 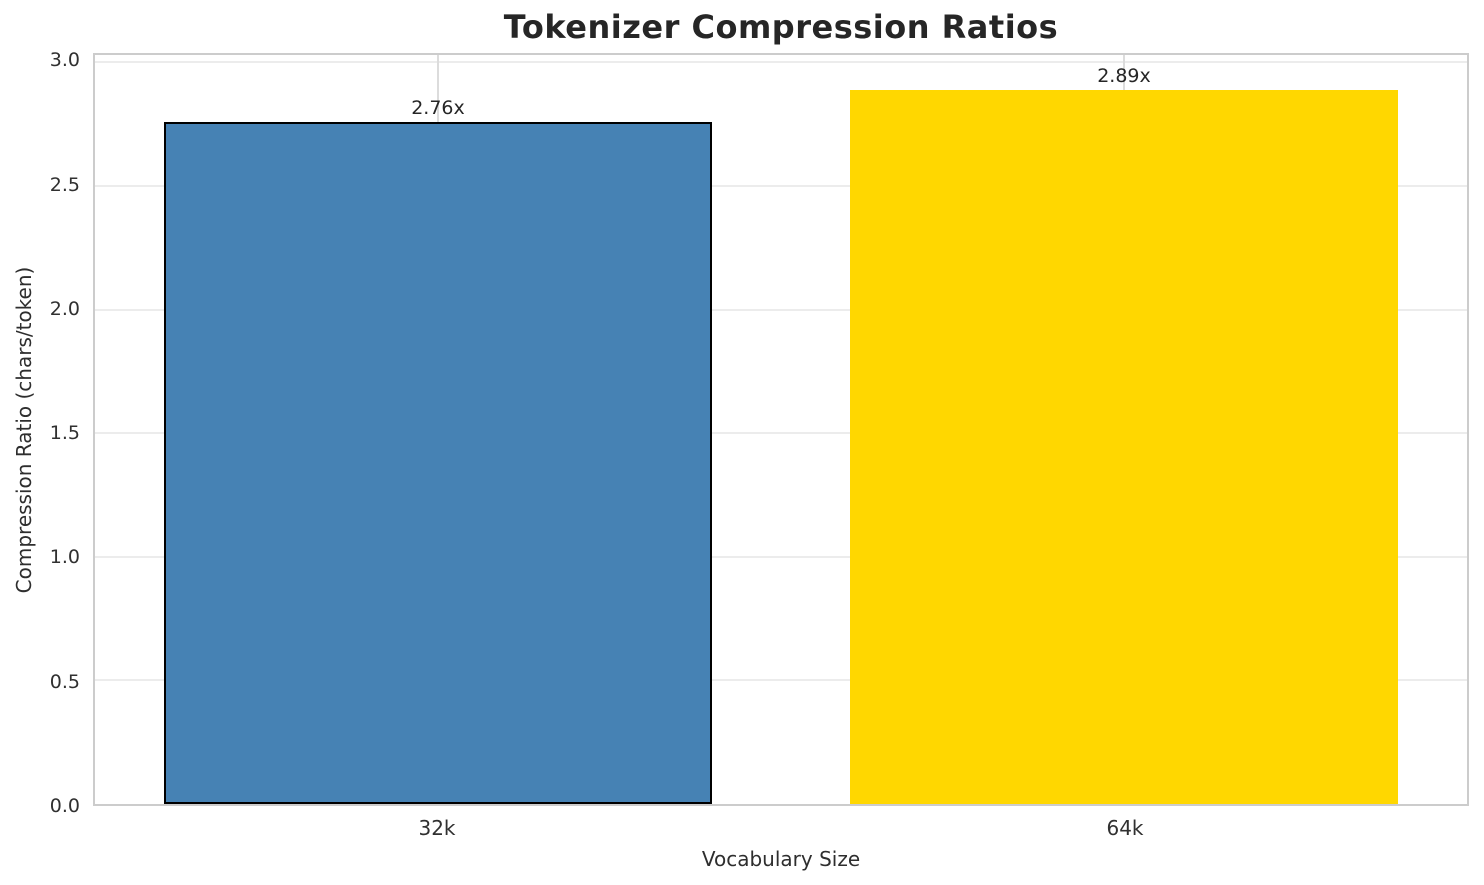 What do you see at coordinates (64, 184) in the screenshot?
I see `y-tick-label: 2.5` at bounding box center [64, 184].